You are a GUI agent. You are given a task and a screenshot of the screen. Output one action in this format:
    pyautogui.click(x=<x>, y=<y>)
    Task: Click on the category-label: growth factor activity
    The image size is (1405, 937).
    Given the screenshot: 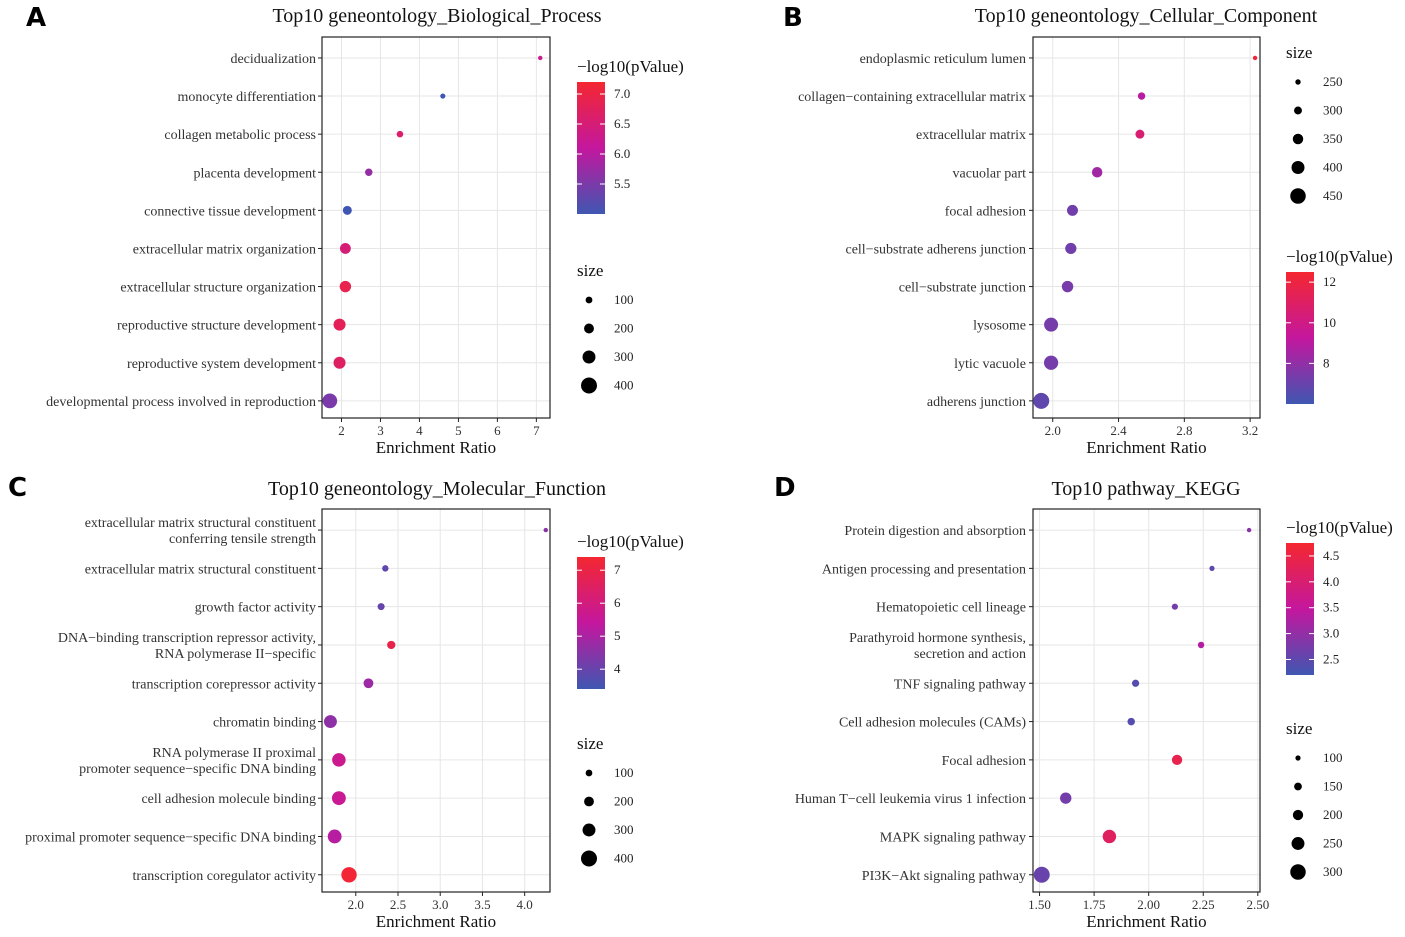 What is the action you would take?
    pyautogui.click(x=255, y=608)
    